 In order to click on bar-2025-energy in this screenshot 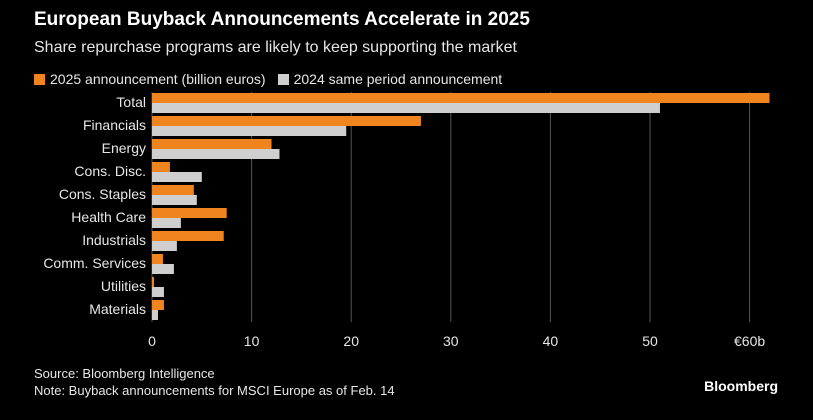, I will do `click(212, 144)`.